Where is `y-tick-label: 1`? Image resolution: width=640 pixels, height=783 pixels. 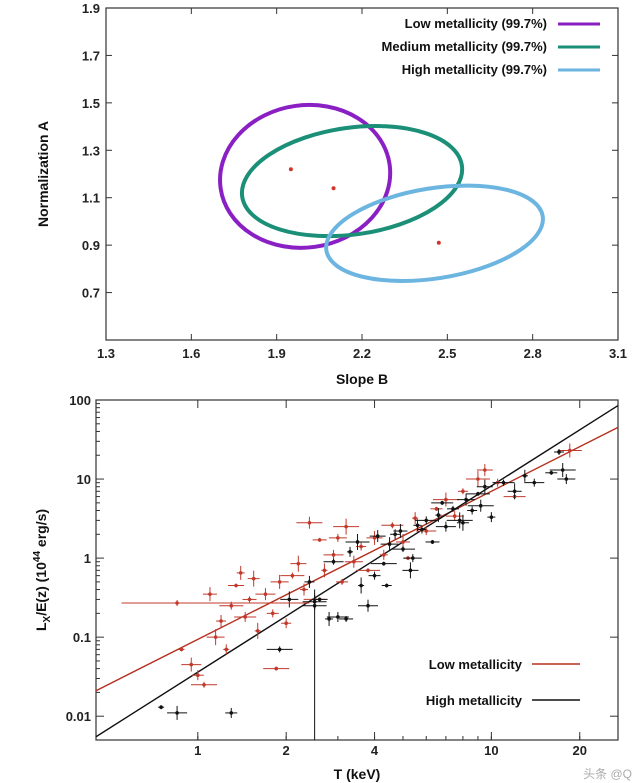
y-tick-label: 1 is located at coordinates (87, 558).